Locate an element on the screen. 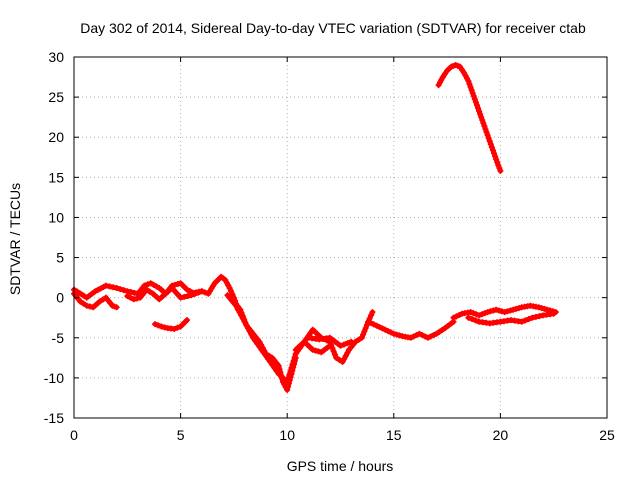 The image size is (640, 480). y-tick-label: 20 is located at coordinates (56, 137).